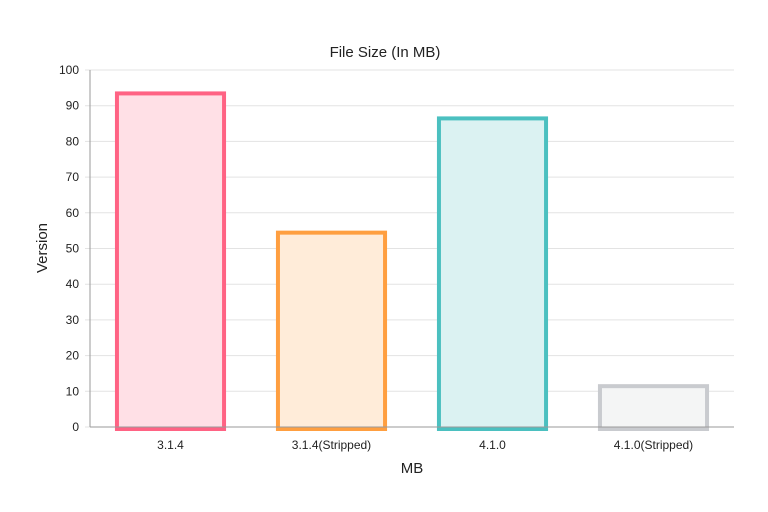 This screenshot has width=768, height=512. I want to click on y-tick-label: 60, so click(73, 213).